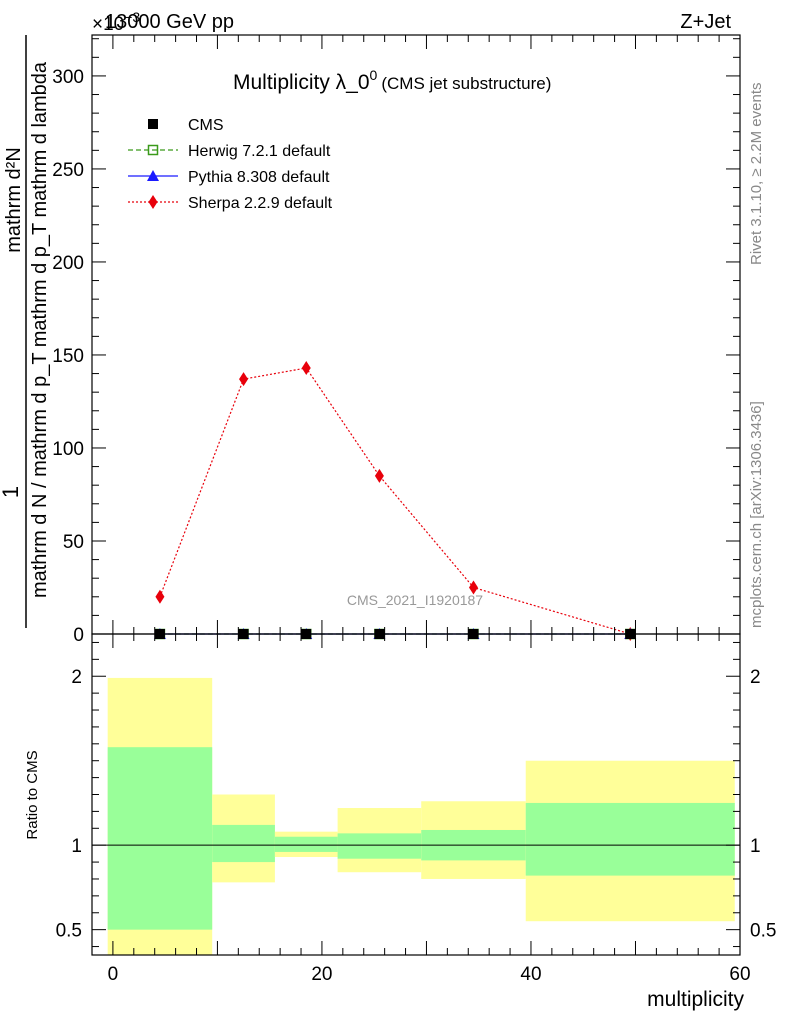  What do you see at coordinates (76, 677) in the screenshot?
I see `ratio-ytick-label: 2` at bounding box center [76, 677].